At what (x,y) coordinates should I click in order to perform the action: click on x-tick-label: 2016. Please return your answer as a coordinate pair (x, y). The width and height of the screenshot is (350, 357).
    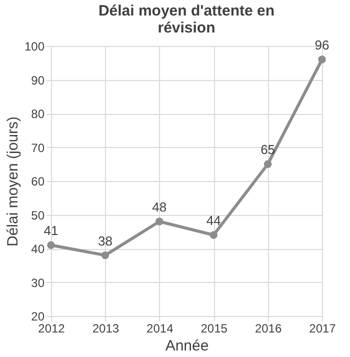
    Looking at the image, I should click on (268, 329).